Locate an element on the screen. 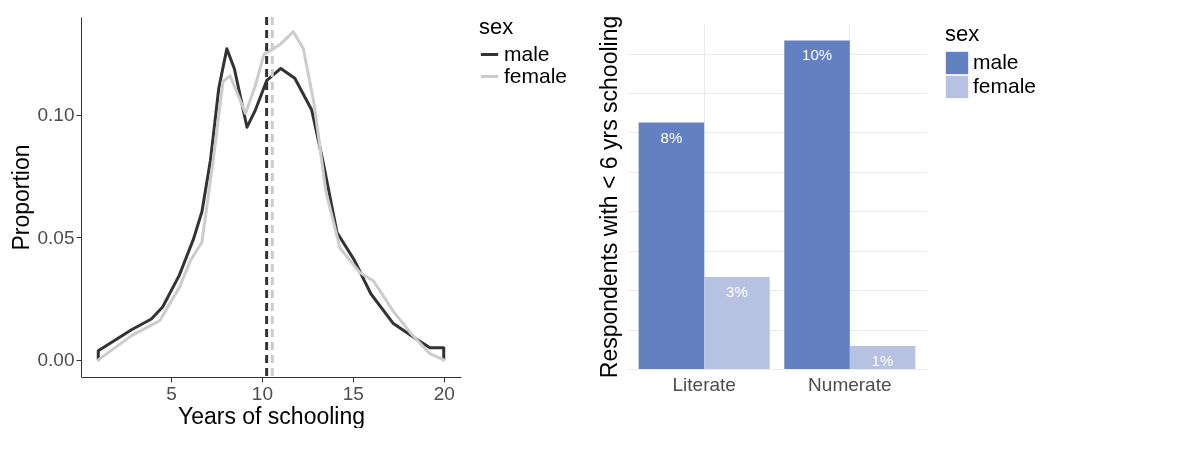 The height and width of the screenshot is (470, 1183). y-tick-label: 0.10 is located at coordinates (56, 115).